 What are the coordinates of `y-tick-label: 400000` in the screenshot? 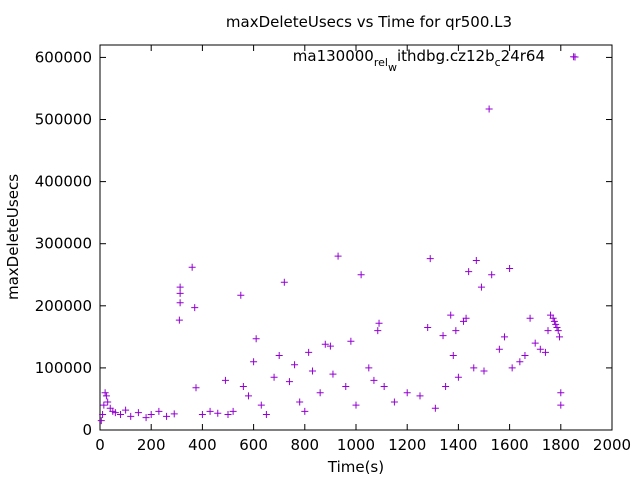 It's located at (63, 182).